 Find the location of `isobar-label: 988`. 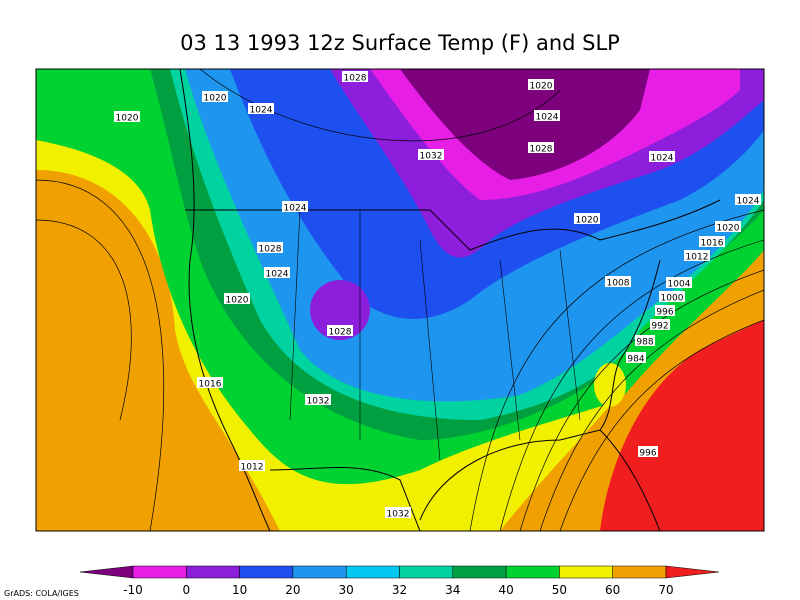

isobar-label: 988 is located at coordinates (644, 343).